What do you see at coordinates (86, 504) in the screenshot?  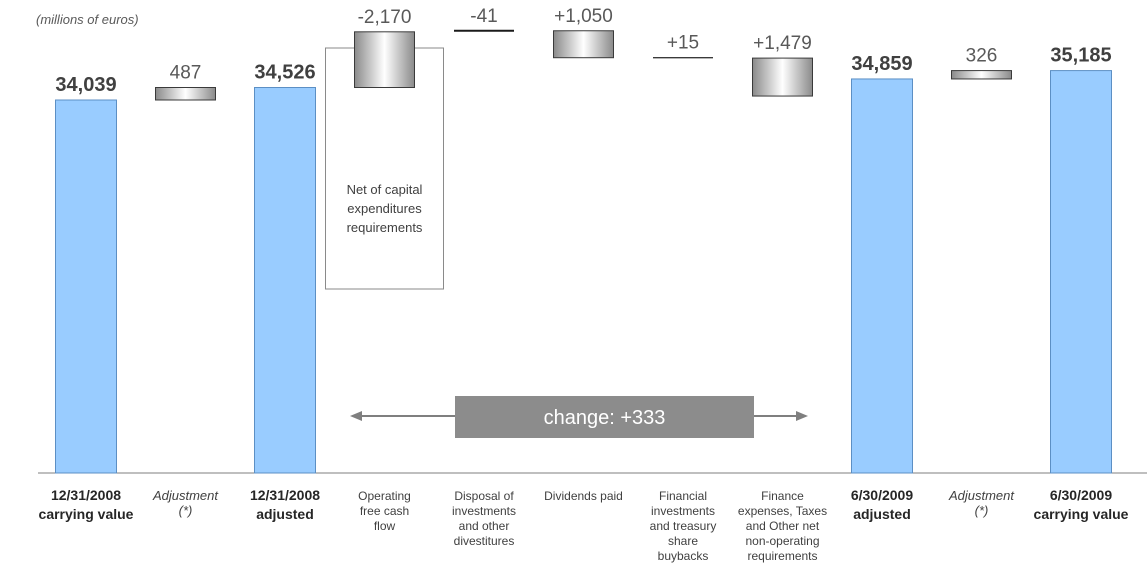 I see `category-label-s0: 12/31/2008 carrying value` at bounding box center [86, 504].